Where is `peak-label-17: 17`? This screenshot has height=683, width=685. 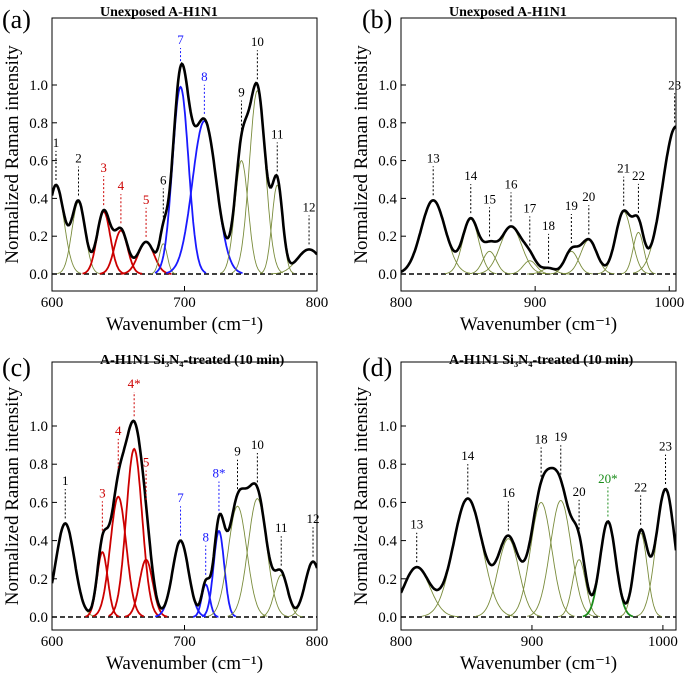
peak-label-17: 17 is located at coordinates (530, 207).